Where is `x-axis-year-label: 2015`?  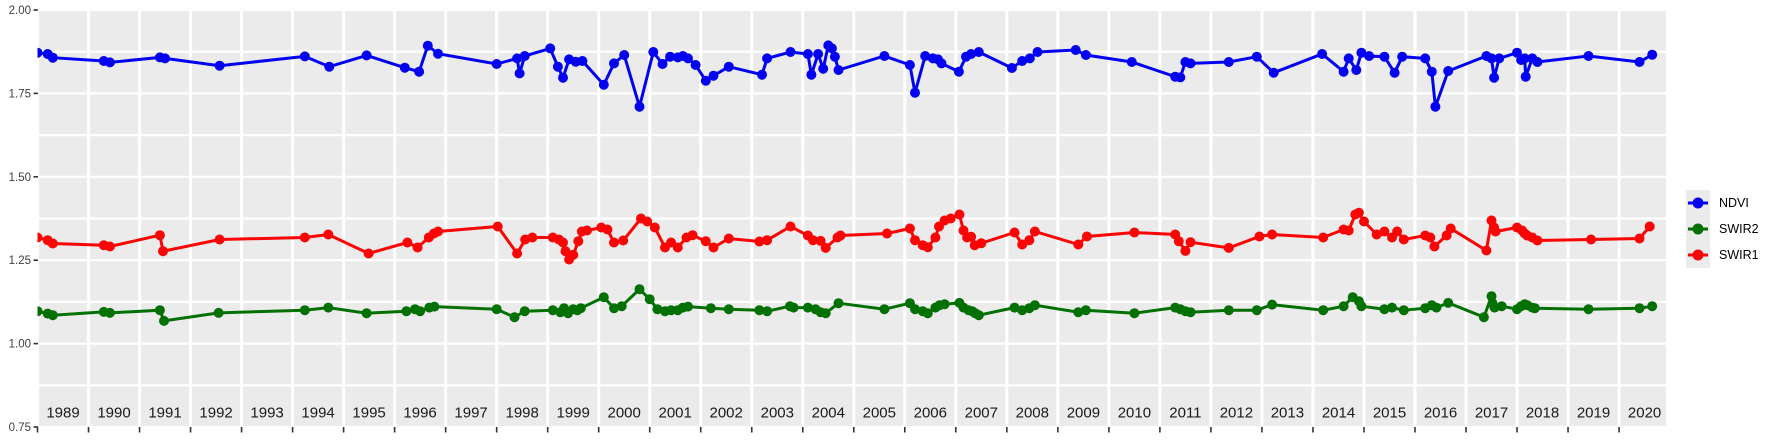
x-axis-year-label: 2015 is located at coordinates (1389, 412).